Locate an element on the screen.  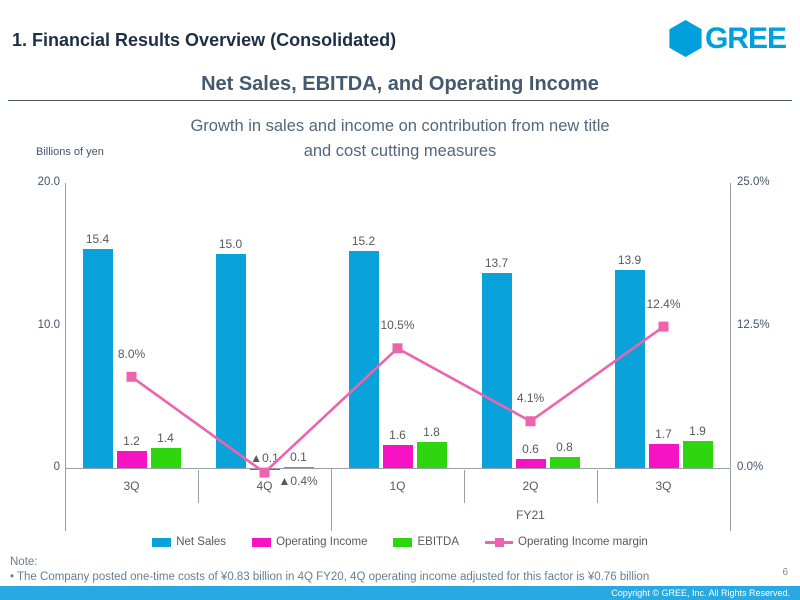
legend-line-marker-icon is located at coordinates (499, 542).